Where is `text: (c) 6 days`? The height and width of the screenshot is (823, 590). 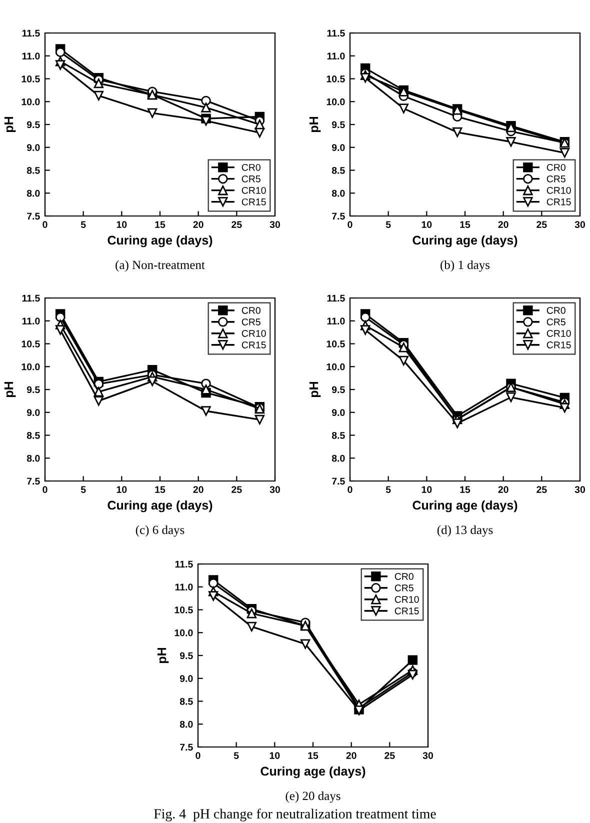 text: (c) 6 days is located at coordinates (160, 531).